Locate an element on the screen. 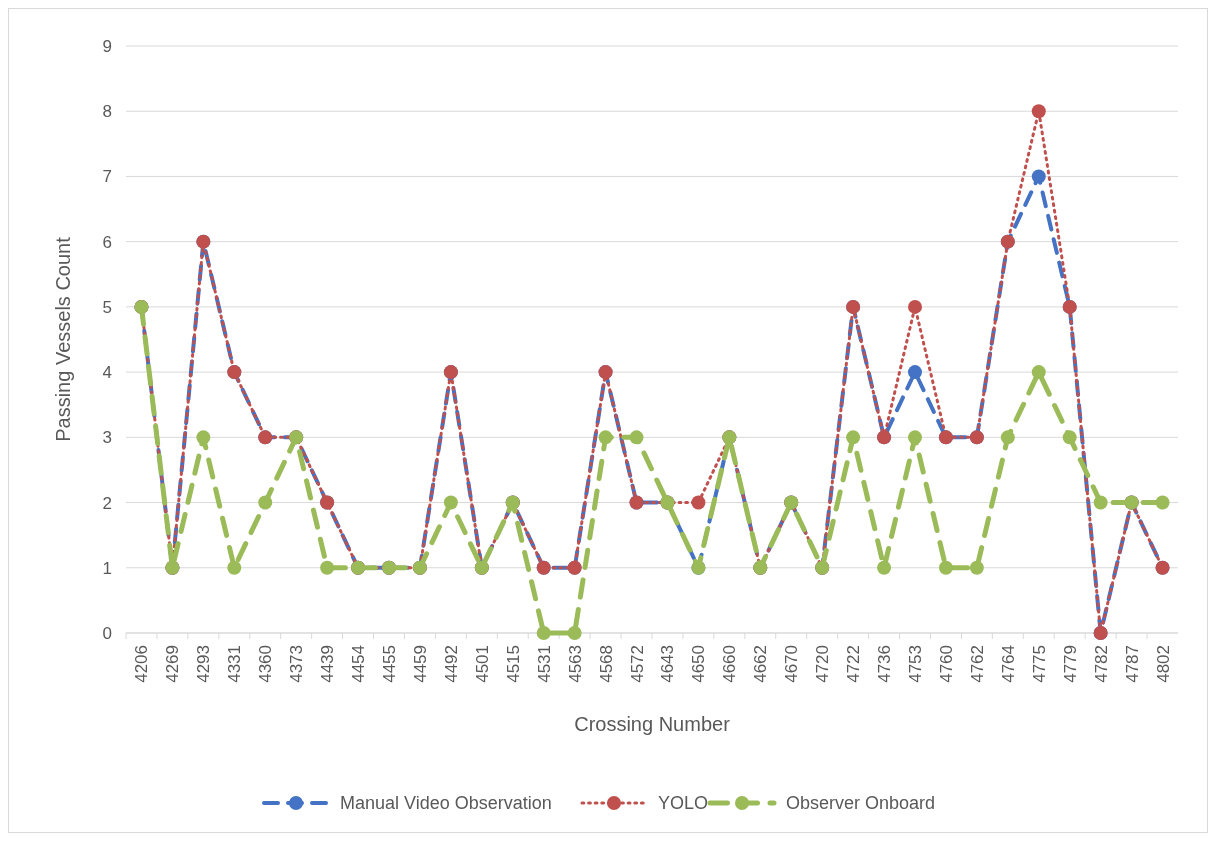 The image size is (1214, 841). y-tick-label: 3 is located at coordinates (107, 438).